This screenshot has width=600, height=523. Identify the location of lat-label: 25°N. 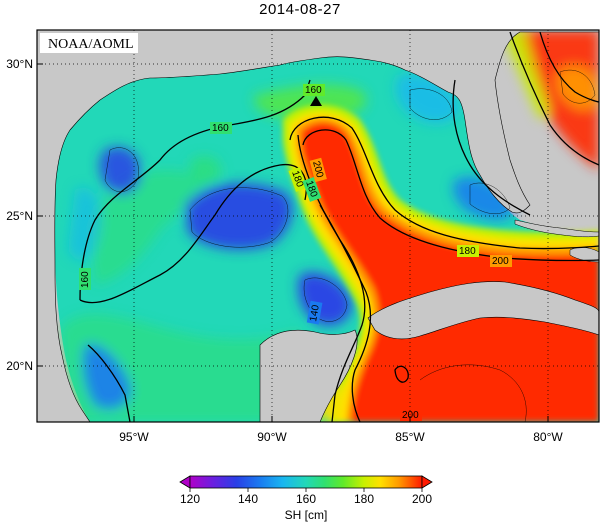
(19, 216).